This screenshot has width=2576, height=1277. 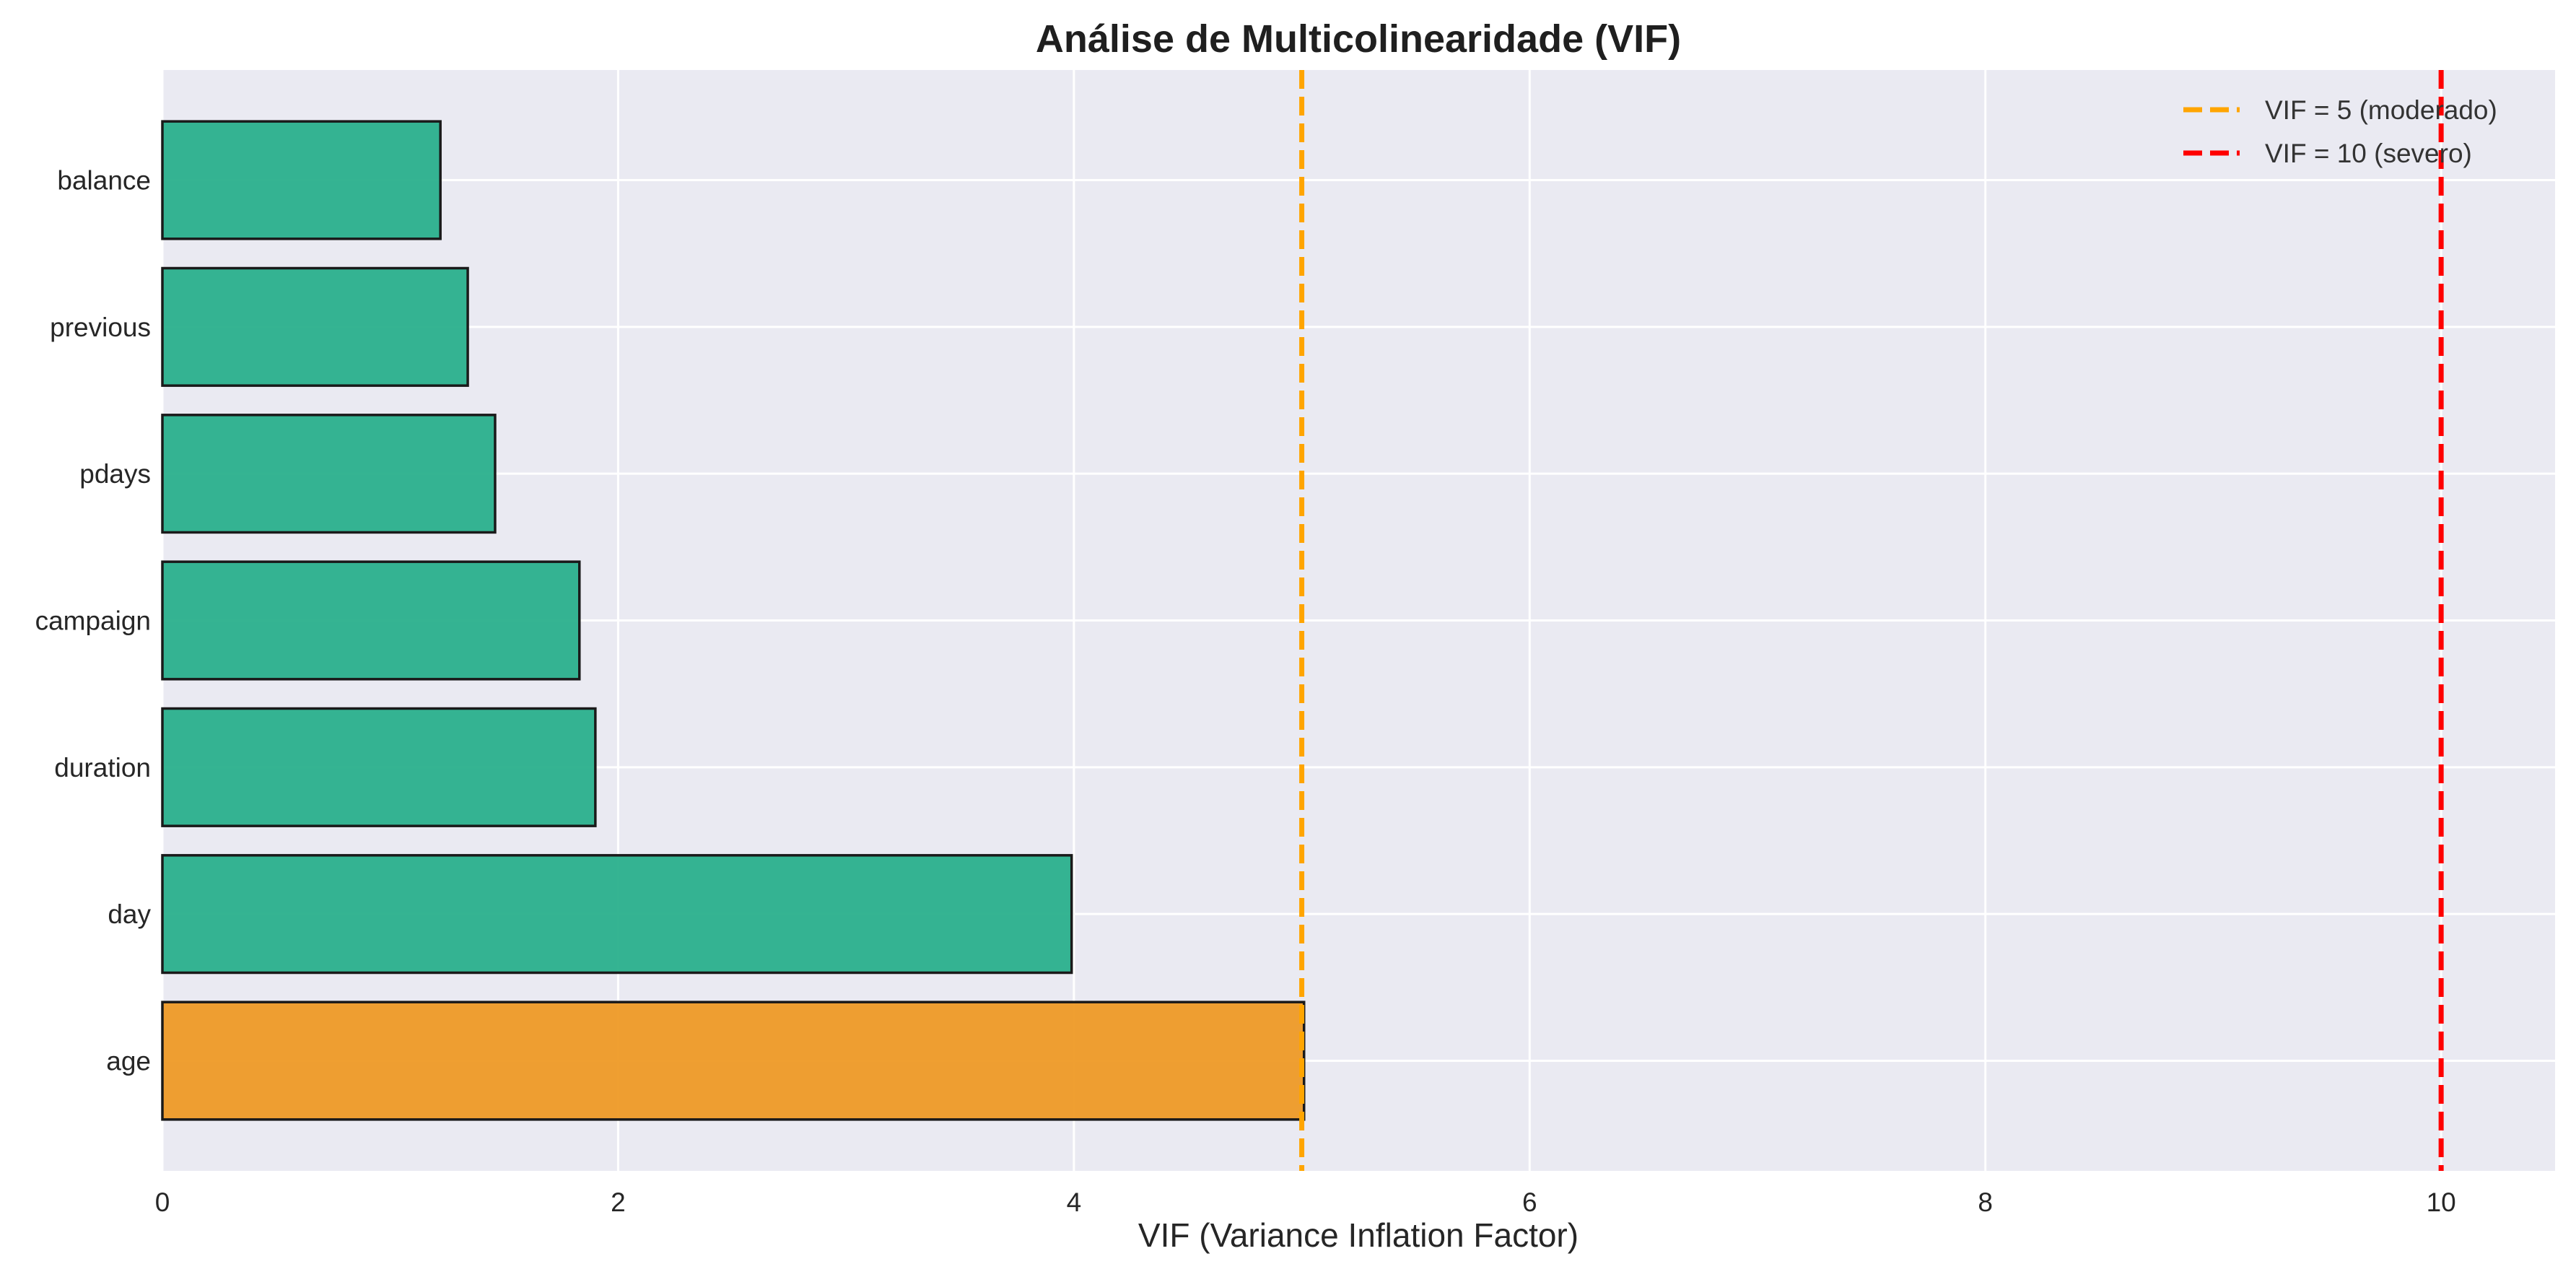 What do you see at coordinates (2340, 131) in the screenshot?
I see `legend: VIF = 5 (moderado) VIF = 10 (severo)` at bounding box center [2340, 131].